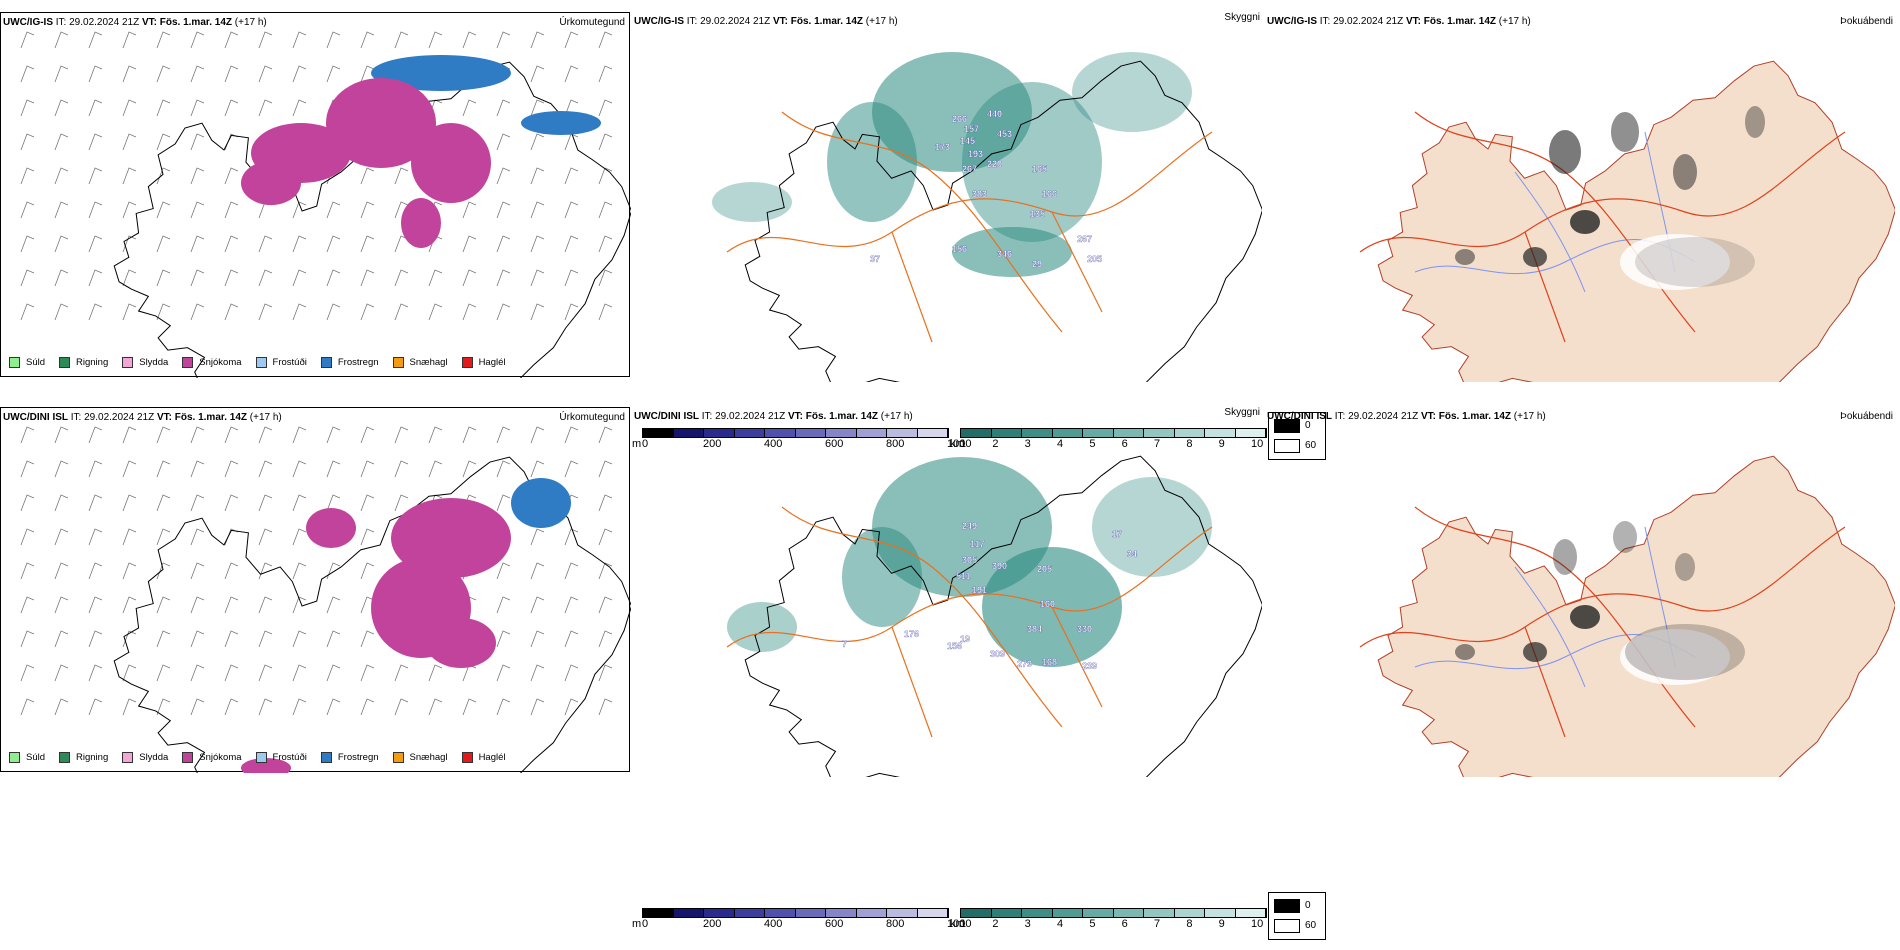 This screenshot has width=1900, height=950. Describe the element at coordinates (289, 362) in the screenshot. I see `legend-label: Frostúði` at that location.